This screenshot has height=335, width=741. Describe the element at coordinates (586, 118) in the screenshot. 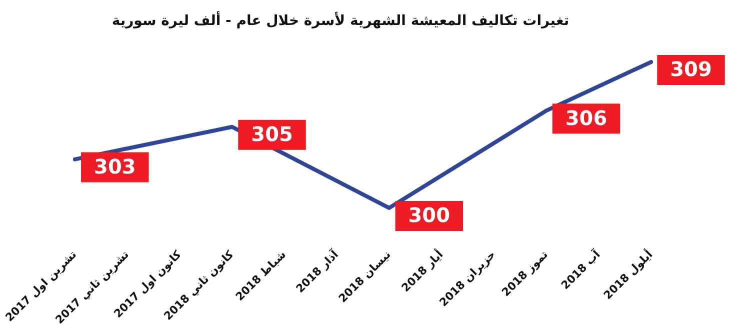

I see `data-label: 306` at that location.